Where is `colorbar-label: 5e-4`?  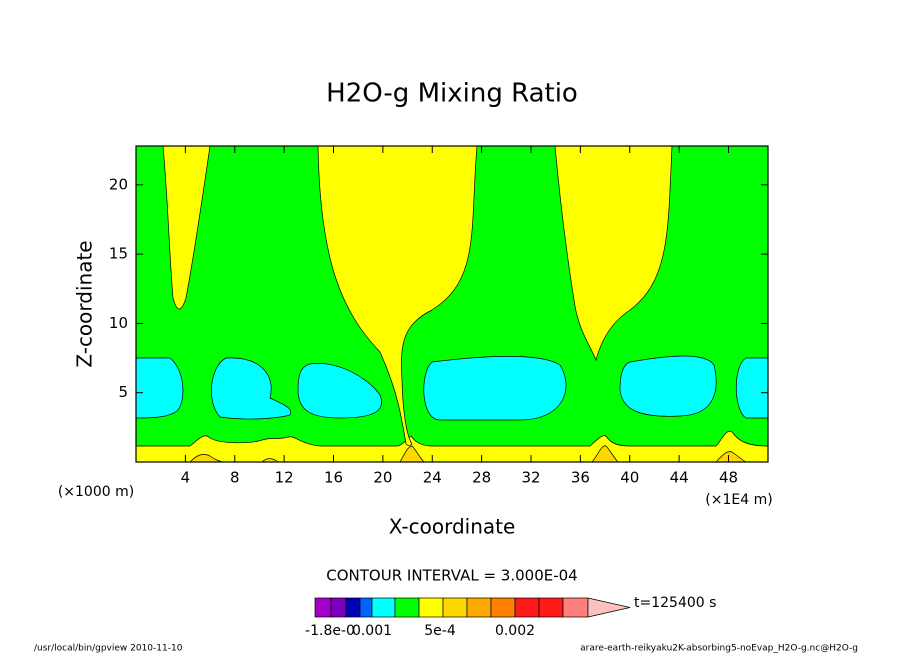 colorbar-label: 5e-4 is located at coordinates (440, 631).